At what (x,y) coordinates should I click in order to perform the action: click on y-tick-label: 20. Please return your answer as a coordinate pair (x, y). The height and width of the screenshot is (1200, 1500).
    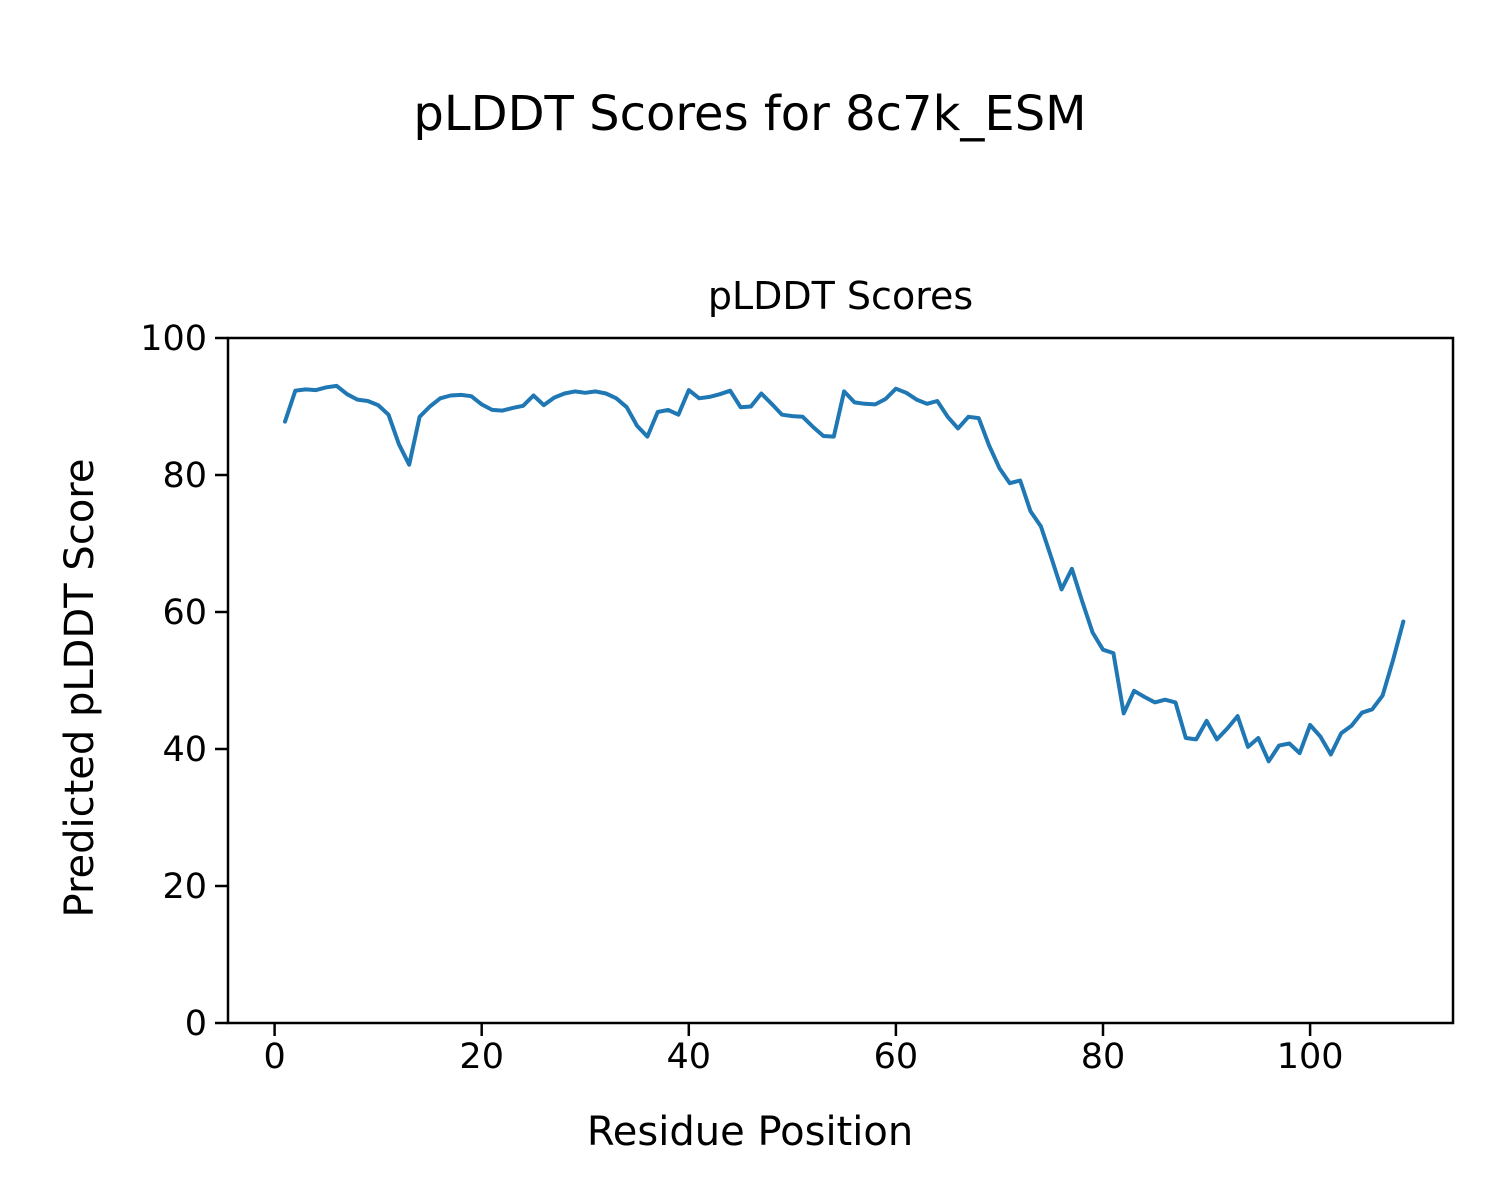
    Looking at the image, I should click on (184, 887).